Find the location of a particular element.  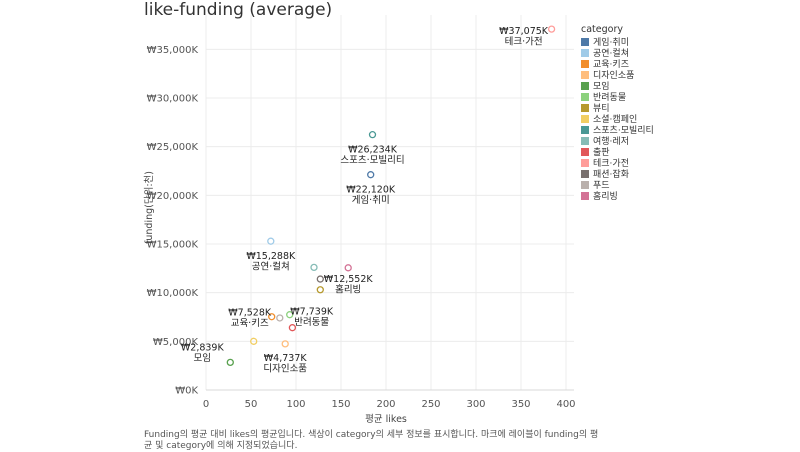

legend-label: 여행·레저 is located at coordinates (611, 142).